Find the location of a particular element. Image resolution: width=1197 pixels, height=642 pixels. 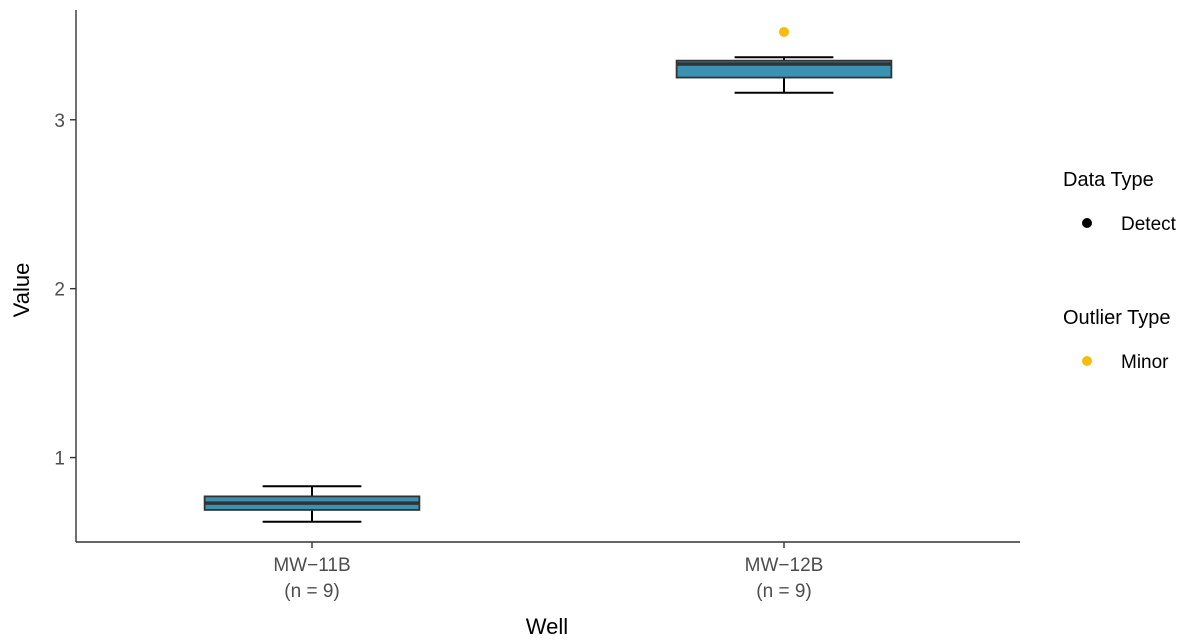

y-tick-label: 1 is located at coordinates (59, 459).